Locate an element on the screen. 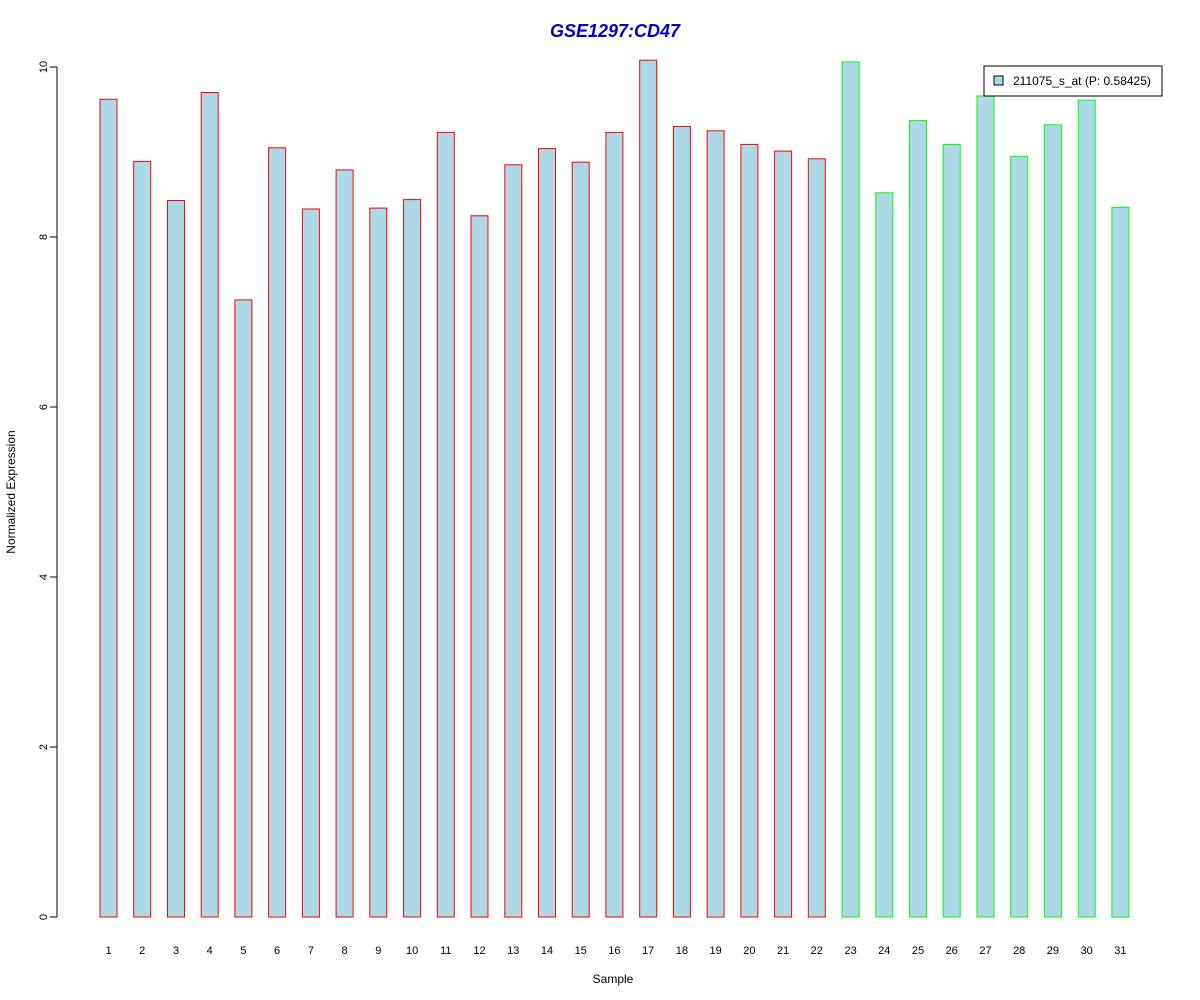 Image resolution: width=1200 pixels, height=1000 pixels. x-tick-label: 1 is located at coordinates (108, 951).